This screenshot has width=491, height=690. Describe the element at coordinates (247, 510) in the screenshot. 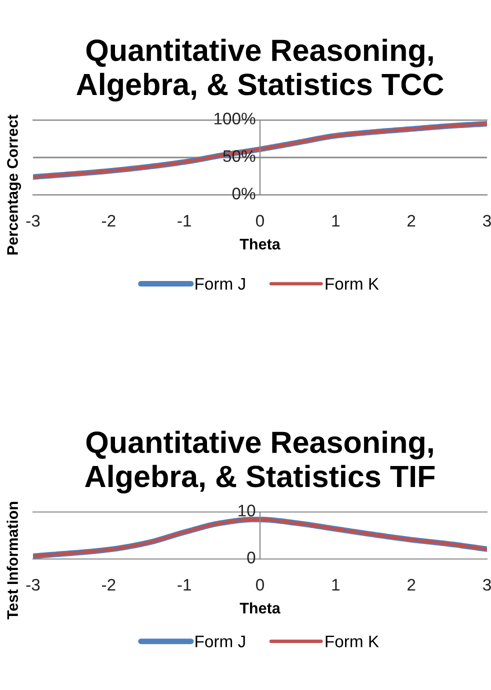

I see `y-tick-label: 10` at that location.